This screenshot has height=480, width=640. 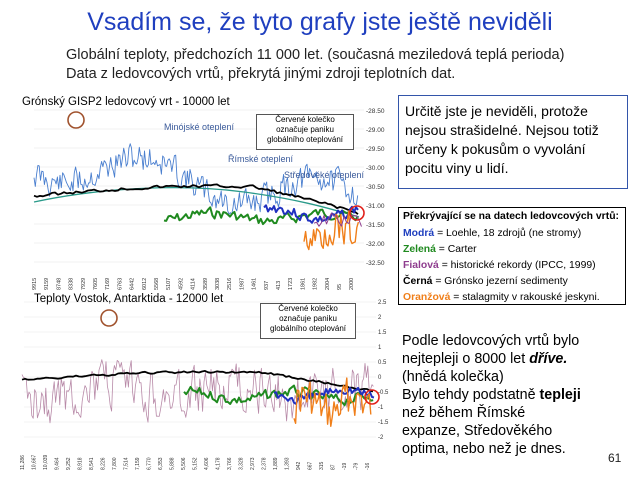 I want to click on note-line5: než během Římské, so click(x=464, y=413).